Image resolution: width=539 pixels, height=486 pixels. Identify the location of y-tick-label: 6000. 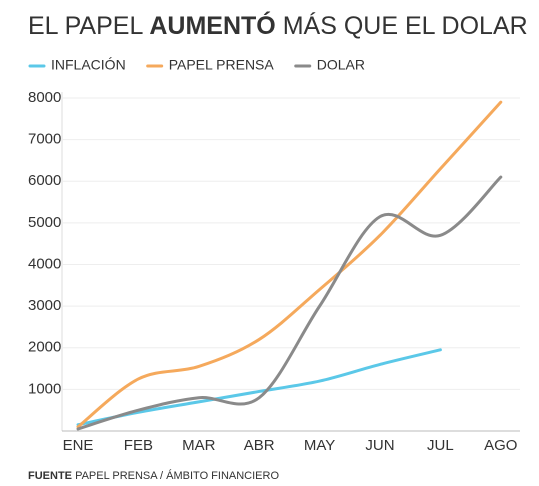
(44, 180).